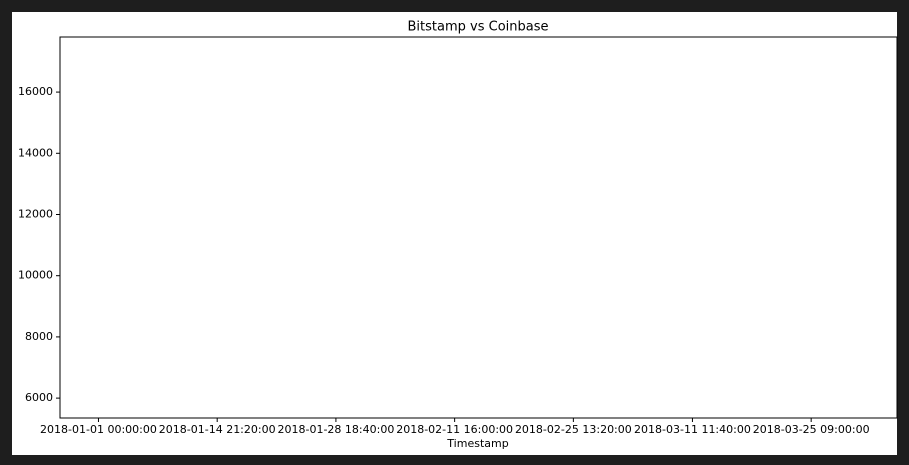 The height and width of the screenshot is (465, 909). What do you see at coordinates (35, 213) in the screenshot?
I see `y-tick-label: 12000` at bounding box center [35, 213].